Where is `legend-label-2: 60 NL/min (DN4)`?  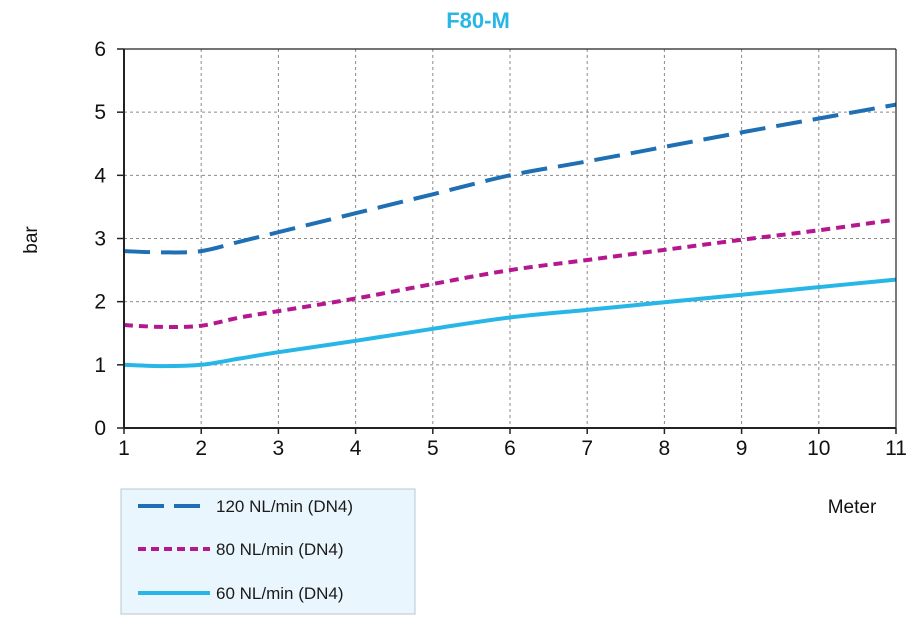
legend-label-2: 60 NL/min (DN4) is located at coordinates (280, 593).